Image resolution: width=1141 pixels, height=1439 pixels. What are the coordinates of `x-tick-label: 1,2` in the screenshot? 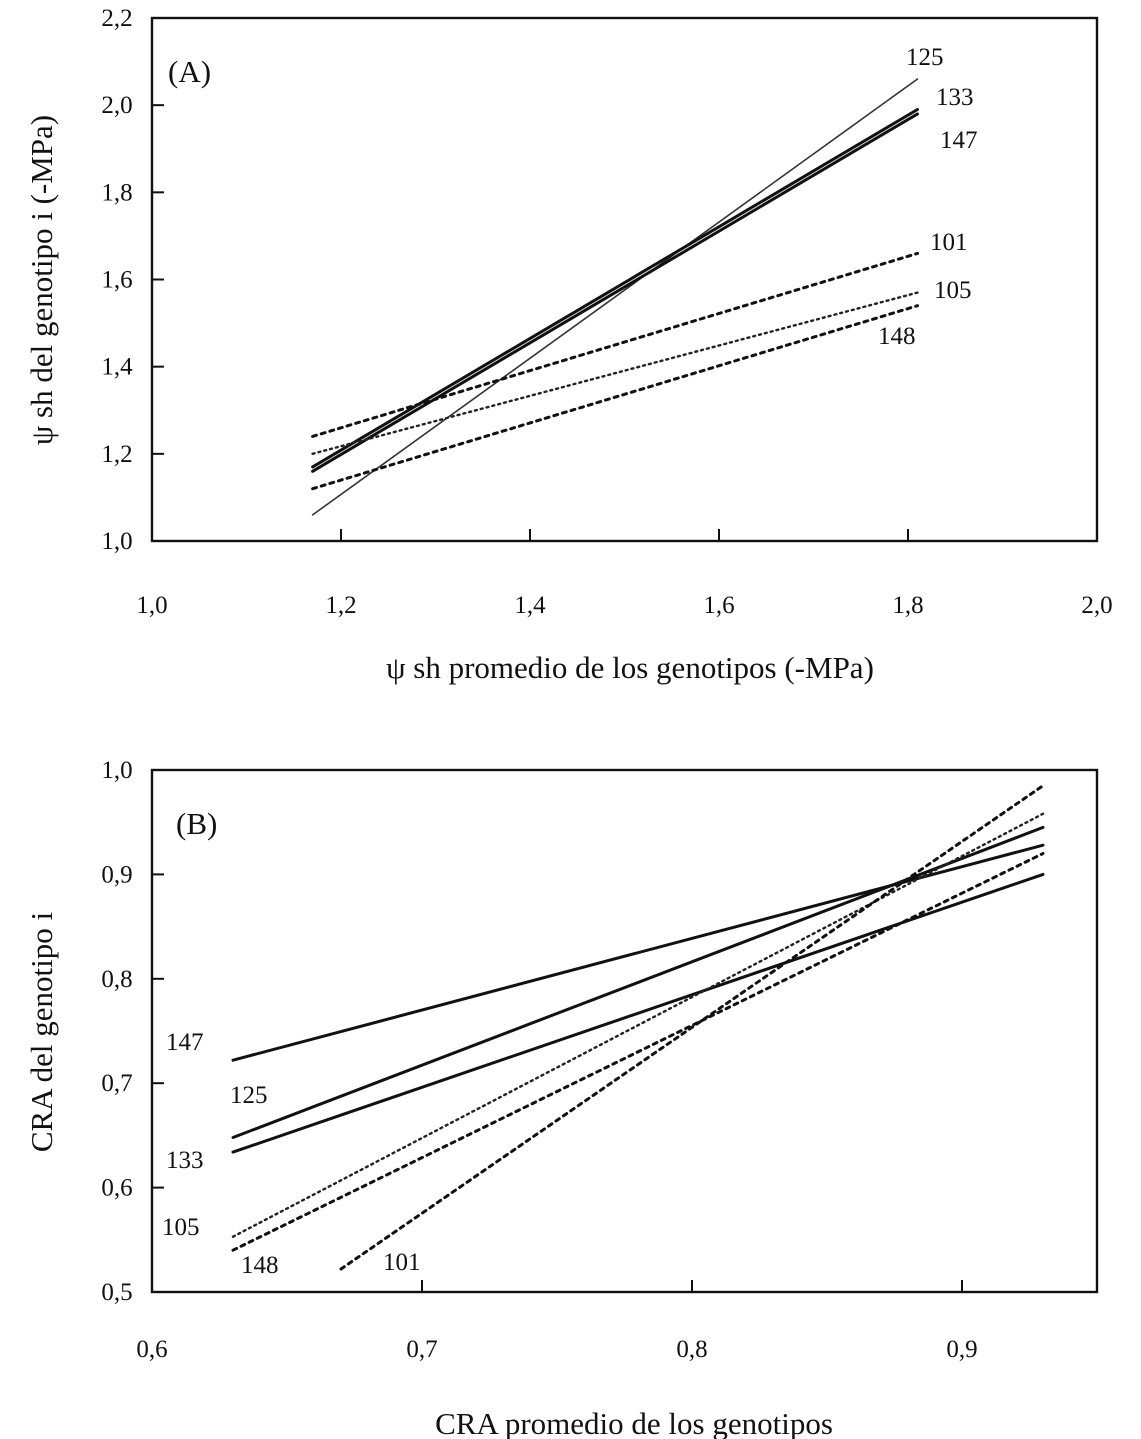 It's located at (340, 605).